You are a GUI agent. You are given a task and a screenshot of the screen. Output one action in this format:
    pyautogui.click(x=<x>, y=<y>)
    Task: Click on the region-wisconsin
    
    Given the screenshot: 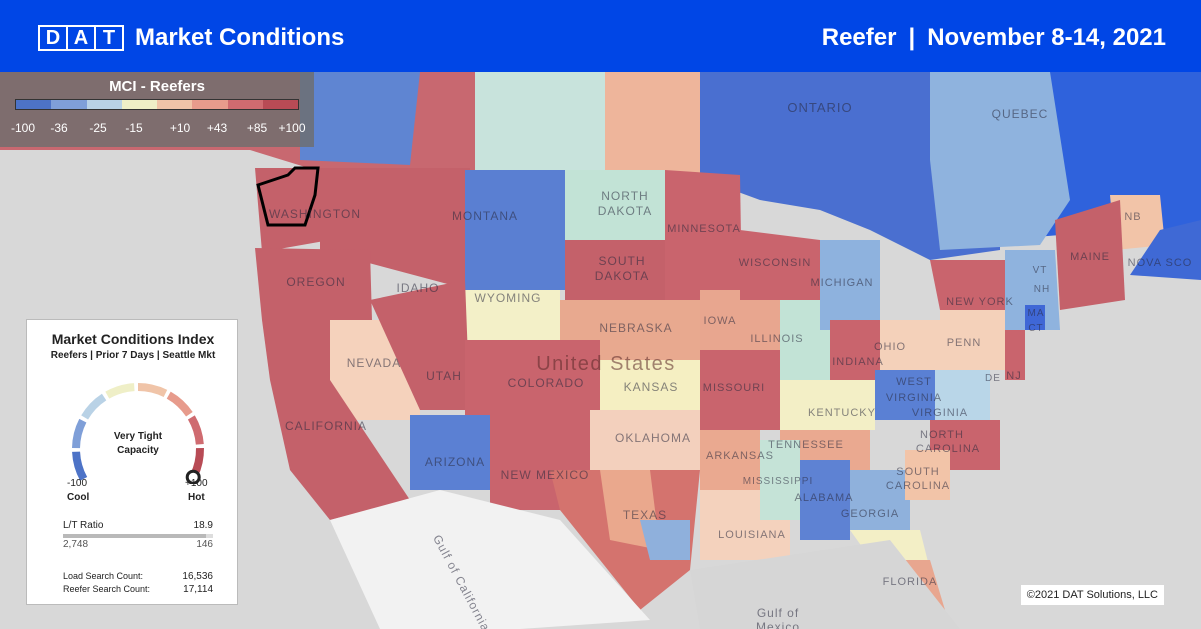 What is the action you would take?
    pyautogui.click(x=780, y=265)
    